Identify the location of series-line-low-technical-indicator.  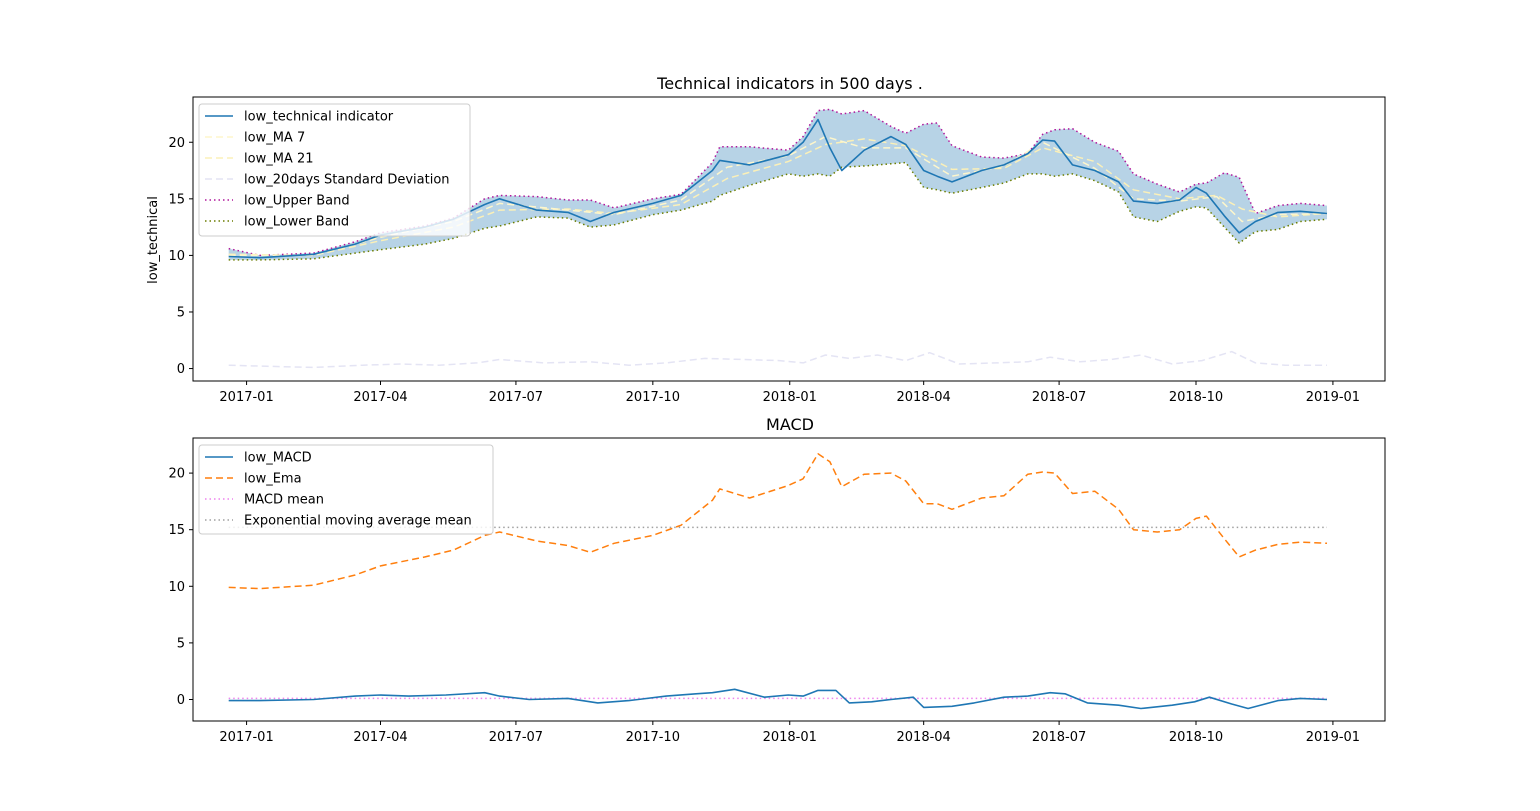
(778, 188).